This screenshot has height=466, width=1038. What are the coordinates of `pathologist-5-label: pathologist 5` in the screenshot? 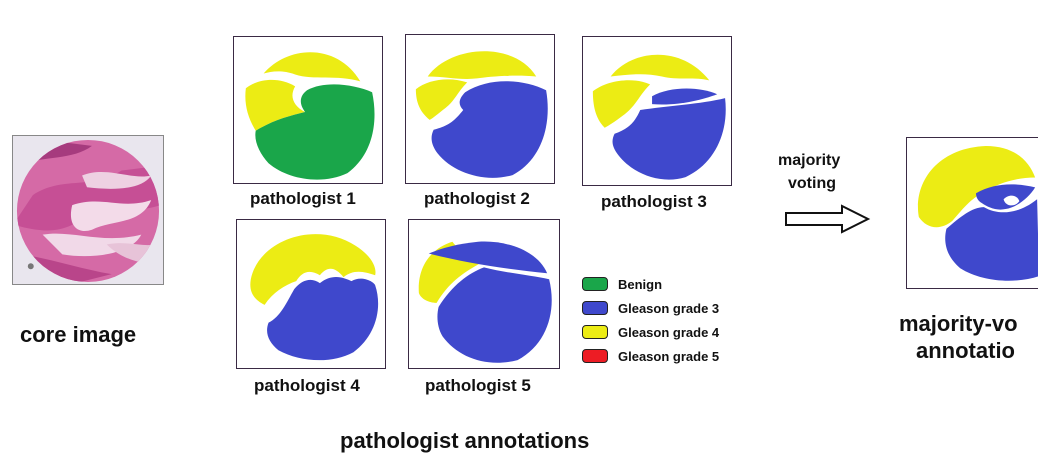 It's located at (478, 385).